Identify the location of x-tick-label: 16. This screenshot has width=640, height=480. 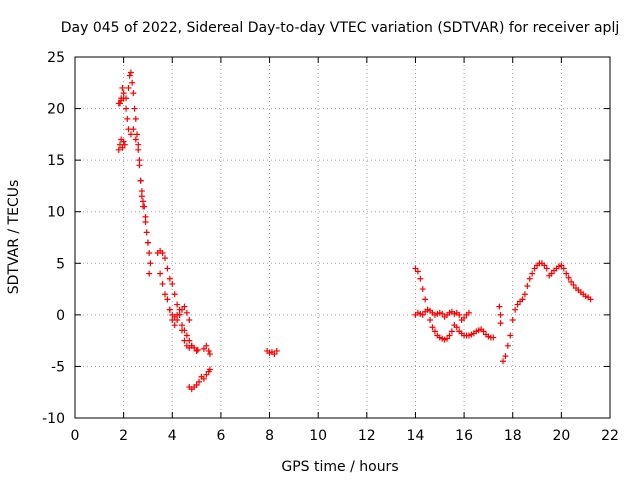
(464, 436).